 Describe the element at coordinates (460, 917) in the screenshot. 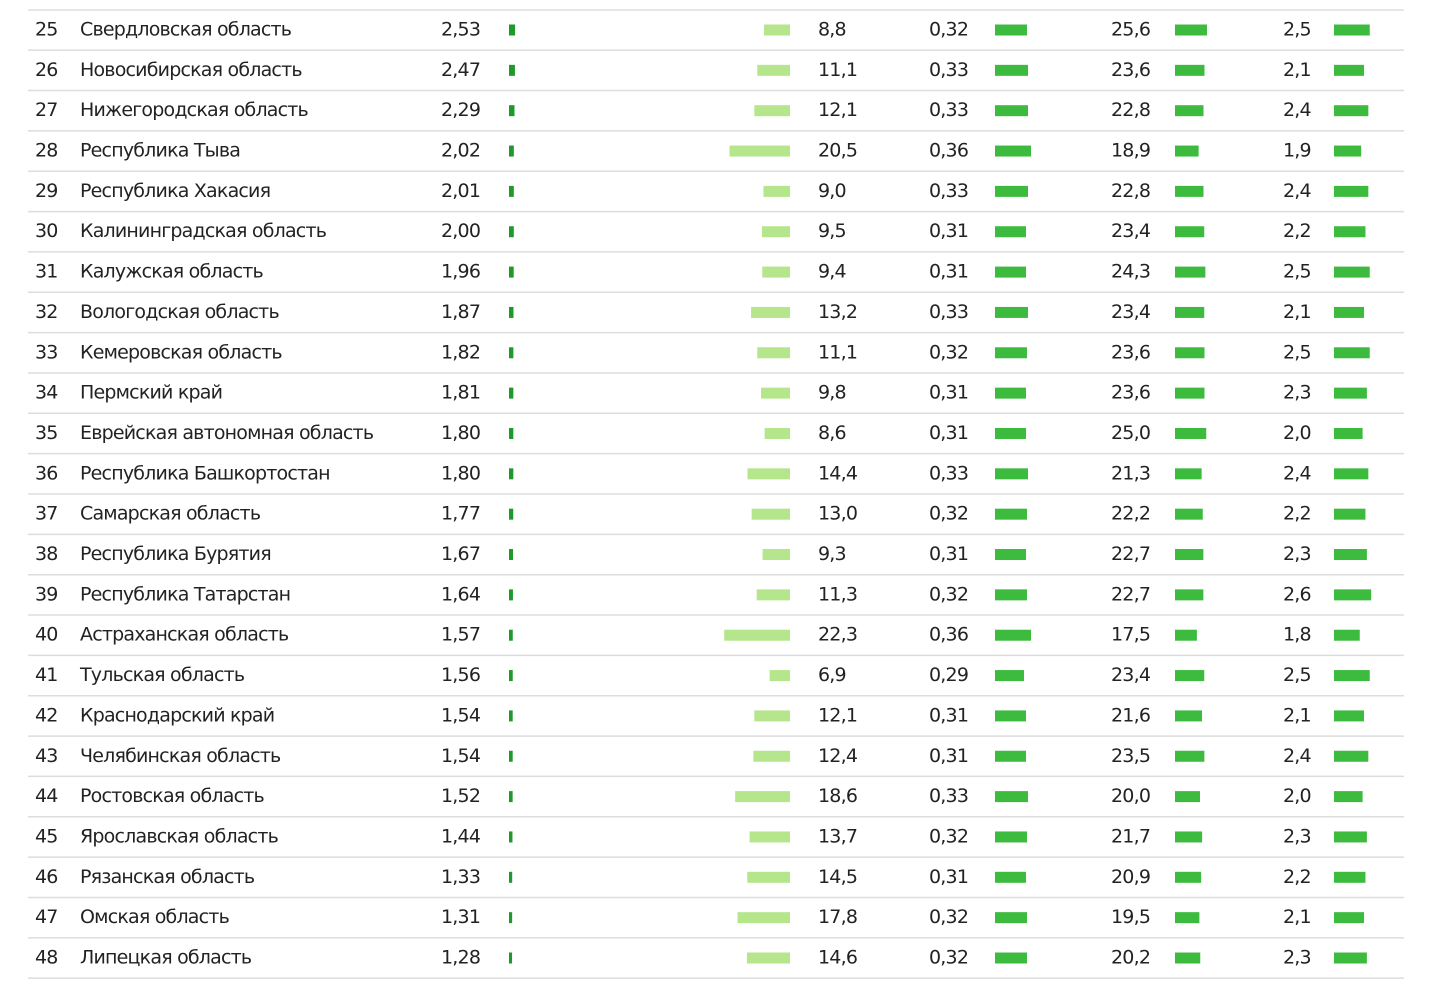

I see `cell-value: 1,31` at that location.